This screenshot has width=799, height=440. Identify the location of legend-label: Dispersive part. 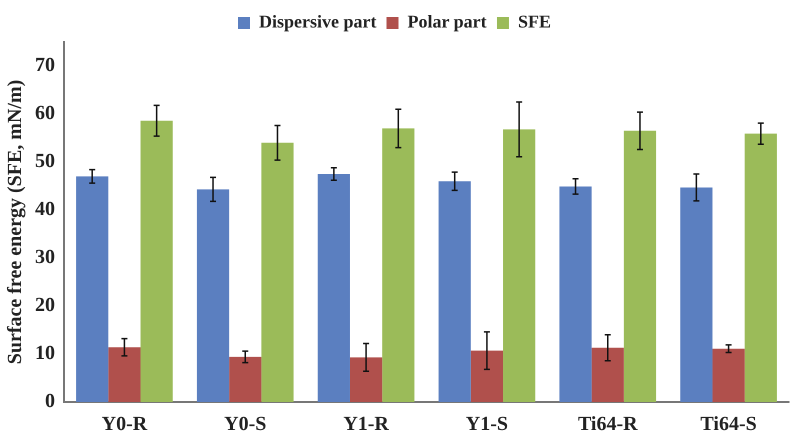
(317, 22).